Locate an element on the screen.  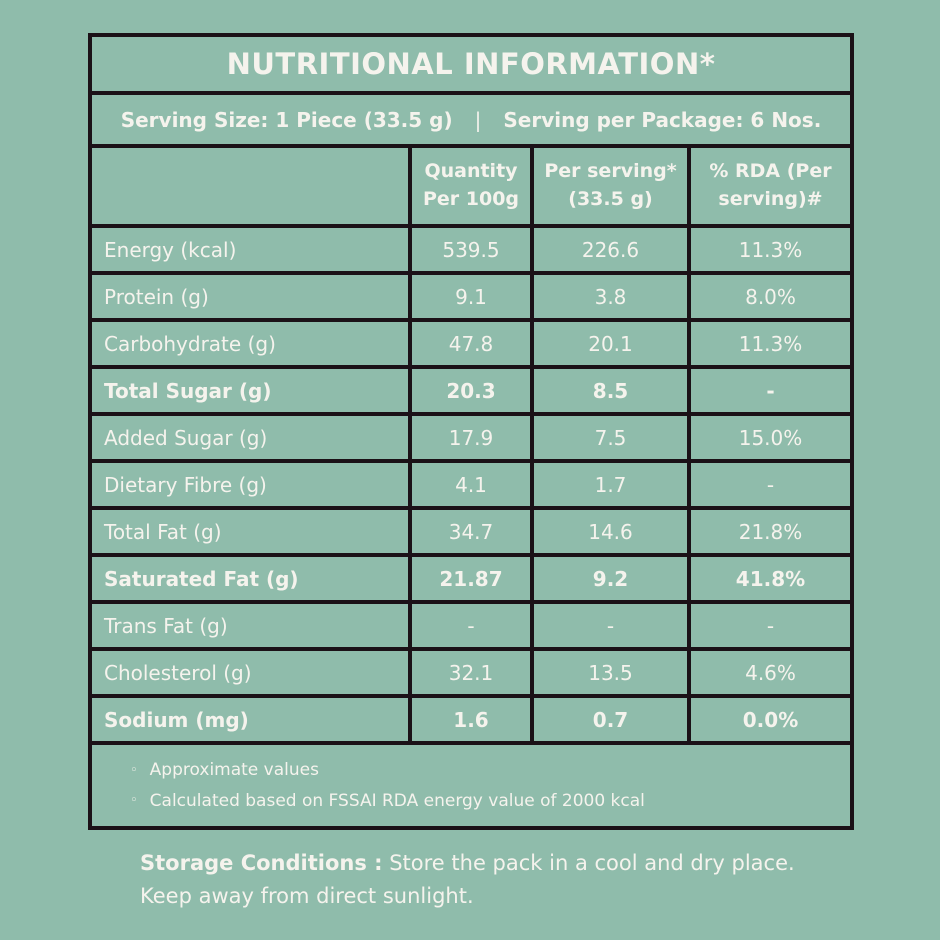
table-row-total-fat: Total Fat (g) 34.7 14.6 21.8% is located at coordinates (471, 531).